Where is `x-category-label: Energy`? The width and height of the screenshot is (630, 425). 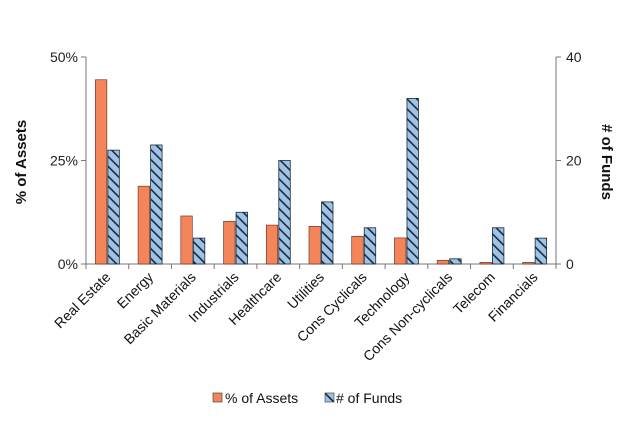
x-category-label: Energy is located at coordinates (135, 290).